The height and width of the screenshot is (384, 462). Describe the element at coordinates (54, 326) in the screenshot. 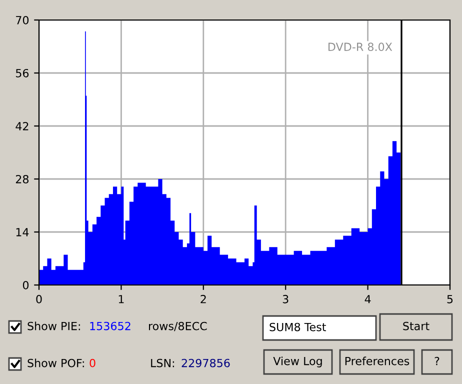

I see `text: Show PIE:` at that location.